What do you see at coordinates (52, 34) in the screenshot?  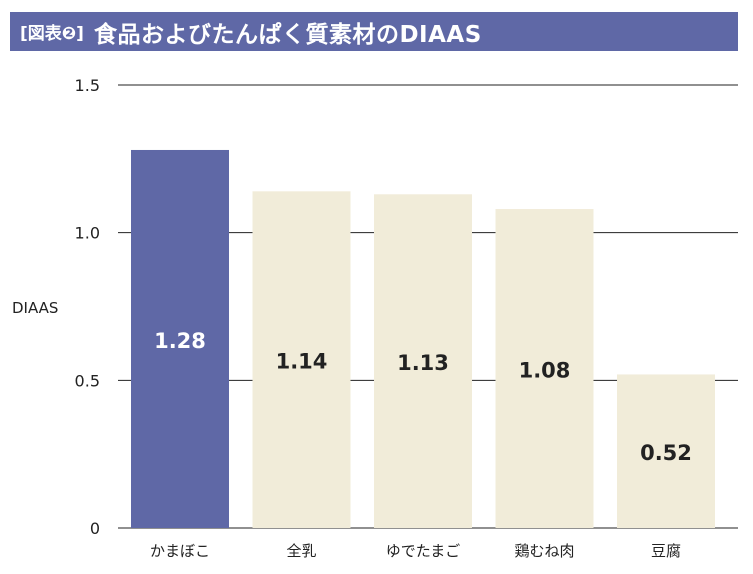 I see `figure-tag: [図表❷]` at bounding box center [52, 34].